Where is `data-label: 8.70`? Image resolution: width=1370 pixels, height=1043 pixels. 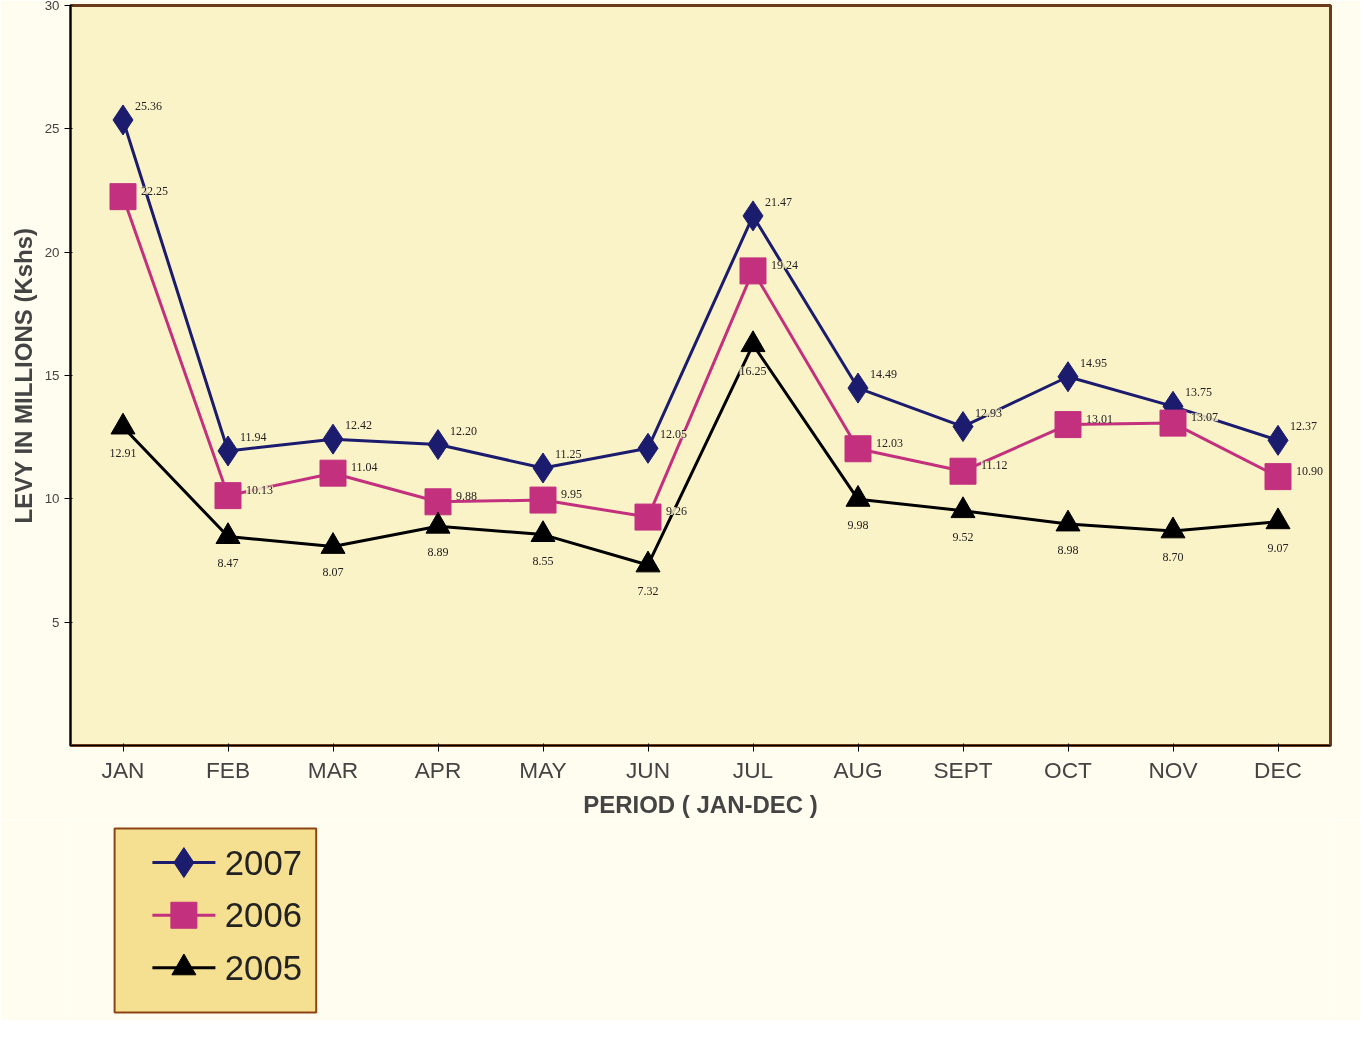
data-label: 8.70 is located at coordinates (1173, 556).